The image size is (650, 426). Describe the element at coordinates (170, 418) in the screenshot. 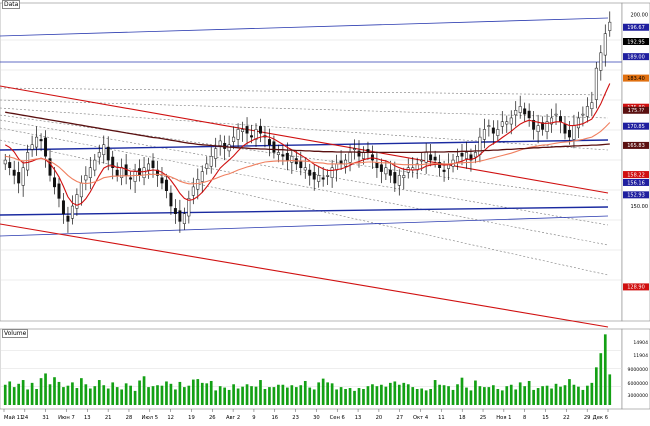

I see `x-tick-label: 12` at that location.